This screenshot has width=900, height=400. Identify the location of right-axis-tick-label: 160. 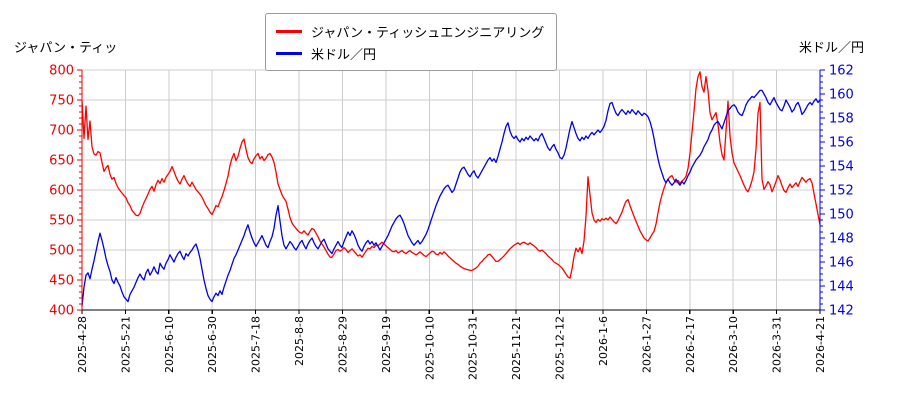
(841, 95).